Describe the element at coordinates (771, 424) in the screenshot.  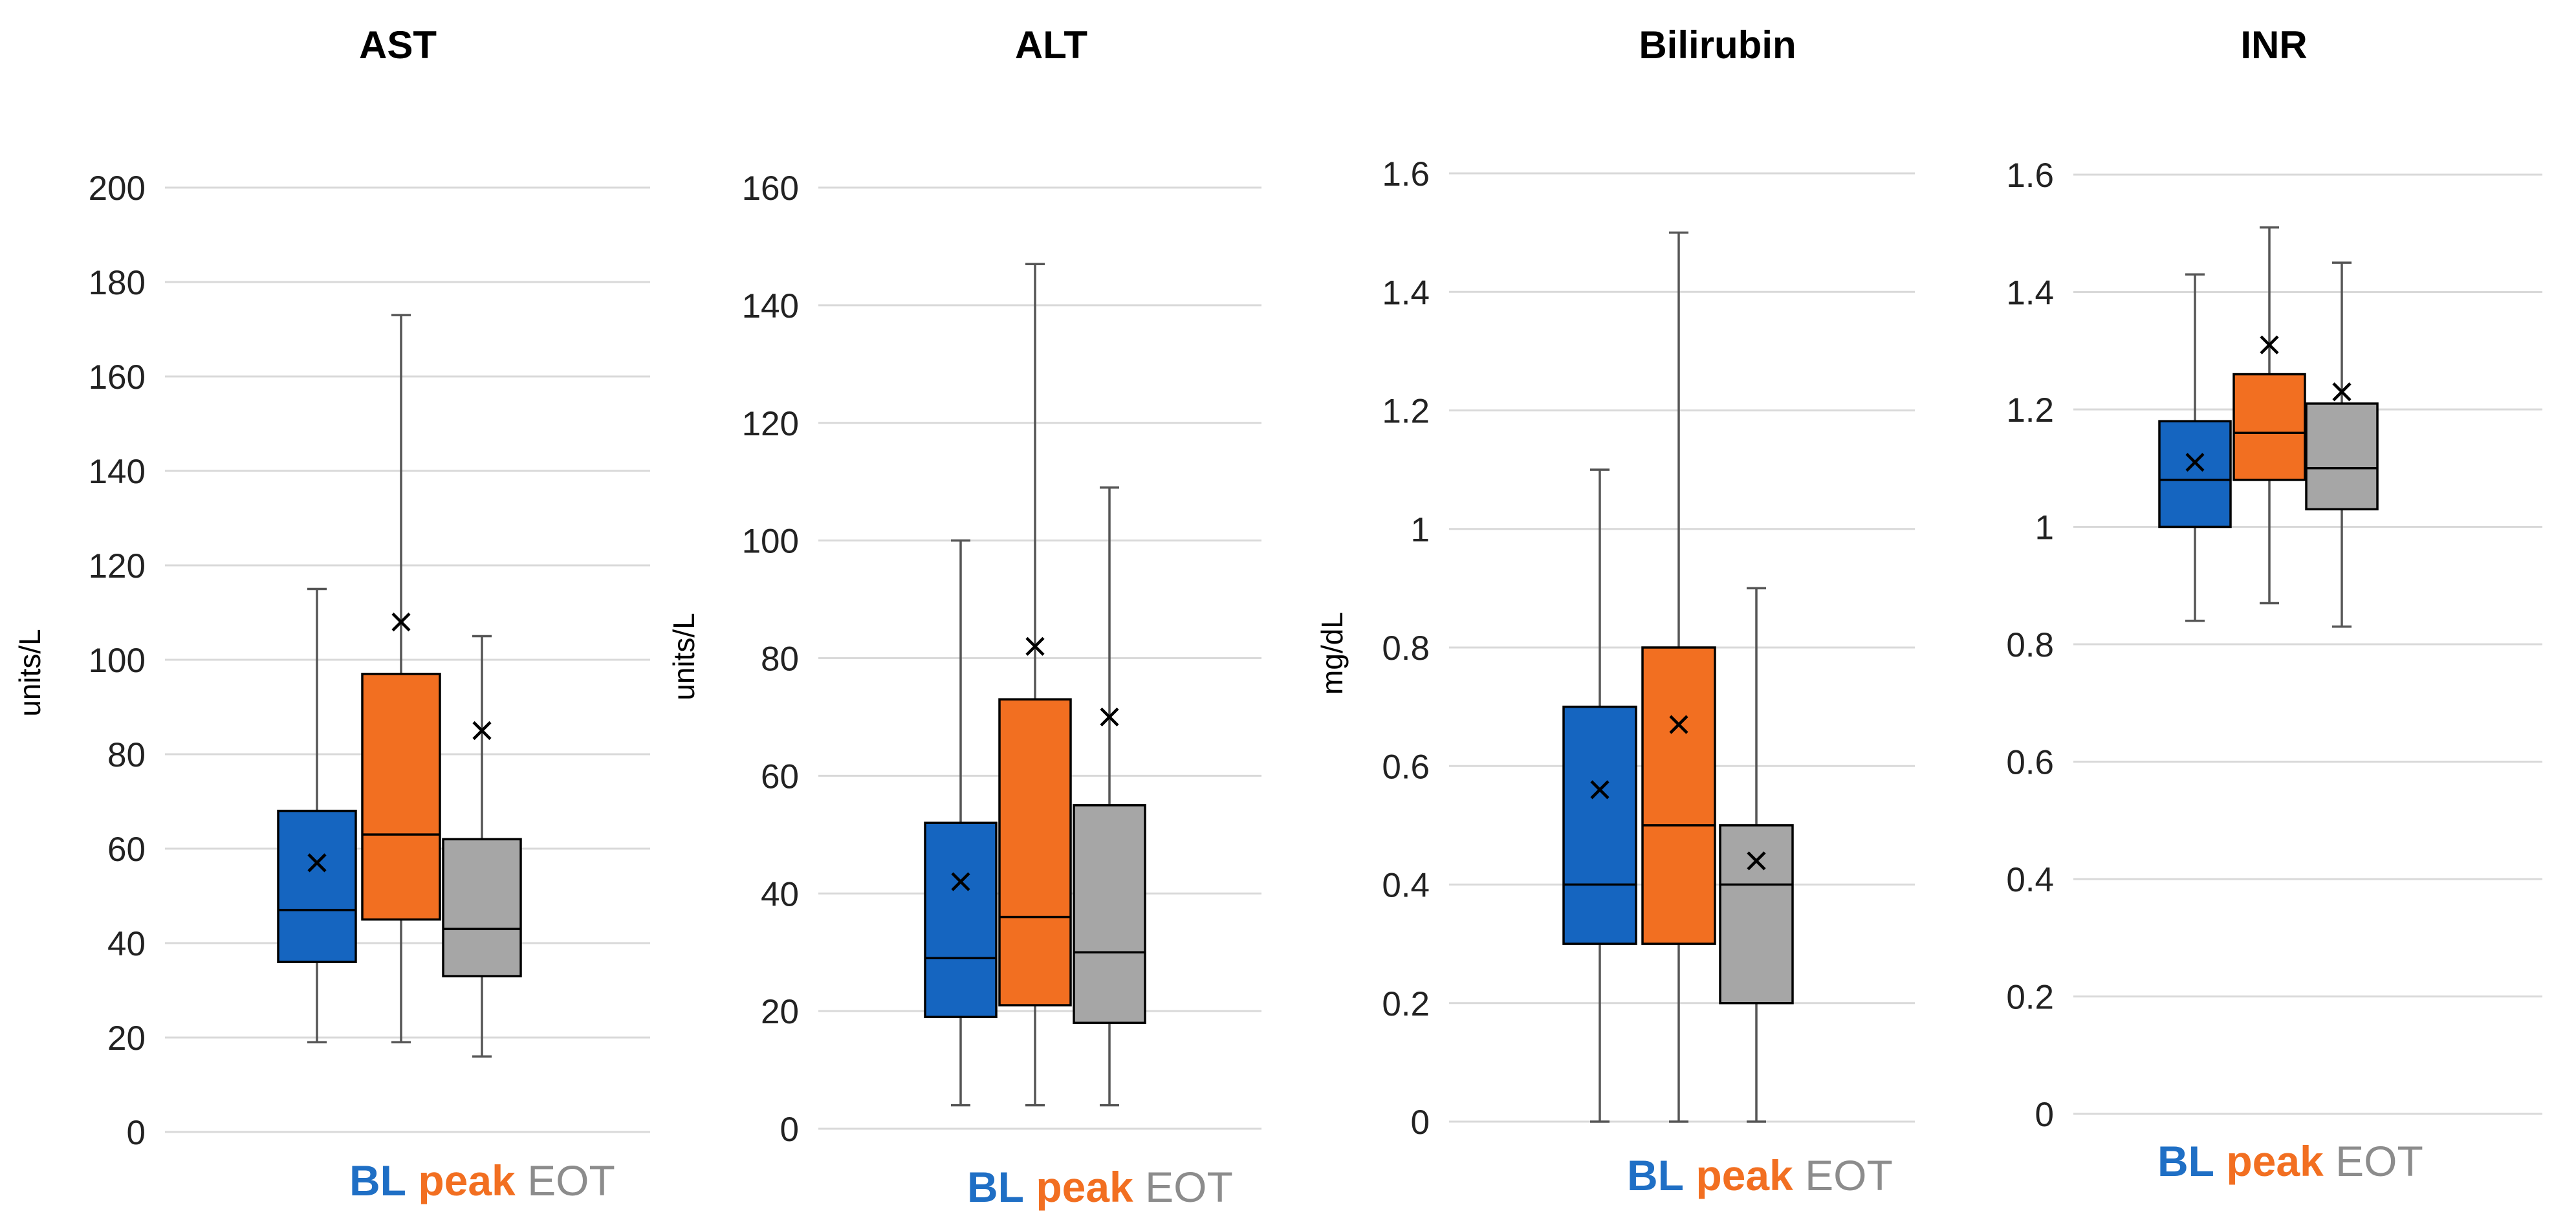
I see `y-tick-label: 120` at that location.